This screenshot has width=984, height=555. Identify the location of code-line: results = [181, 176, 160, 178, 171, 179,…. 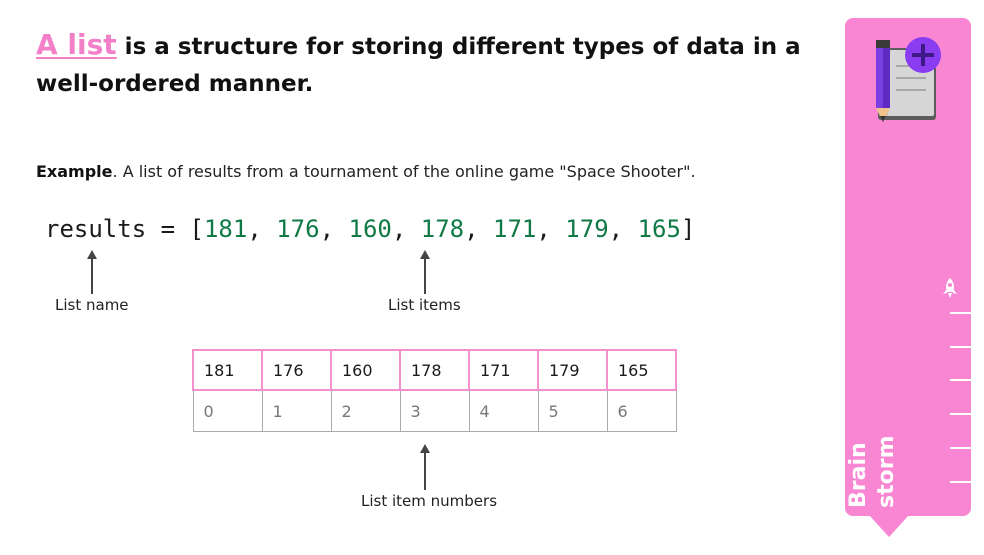
(370, 229).